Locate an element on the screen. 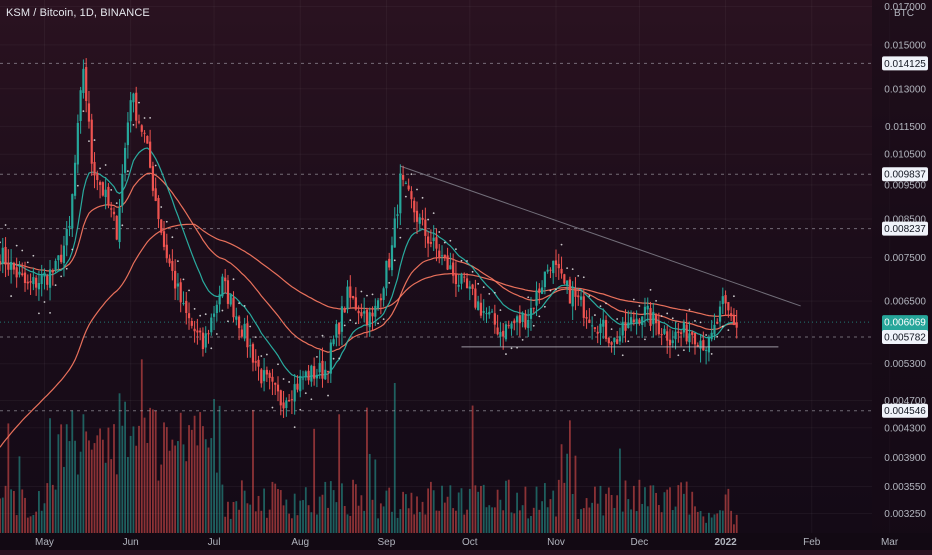 This screenshot has height=555, width=932. price-tick-label: 0.005300 is located at coordinates (905, 364).